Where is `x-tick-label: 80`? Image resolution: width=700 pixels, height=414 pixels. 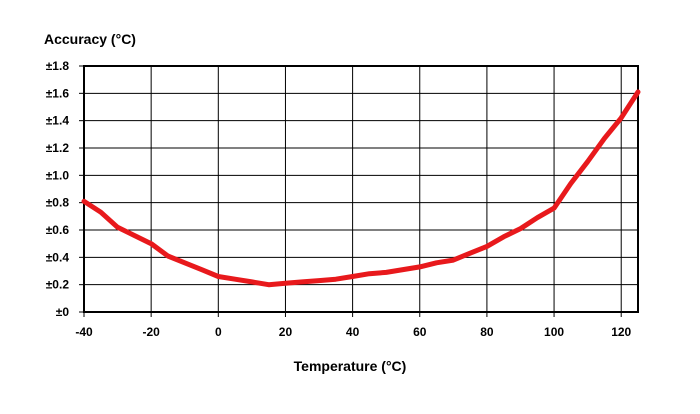
x-tick-label: 80 is located at coordinates (487, 332).